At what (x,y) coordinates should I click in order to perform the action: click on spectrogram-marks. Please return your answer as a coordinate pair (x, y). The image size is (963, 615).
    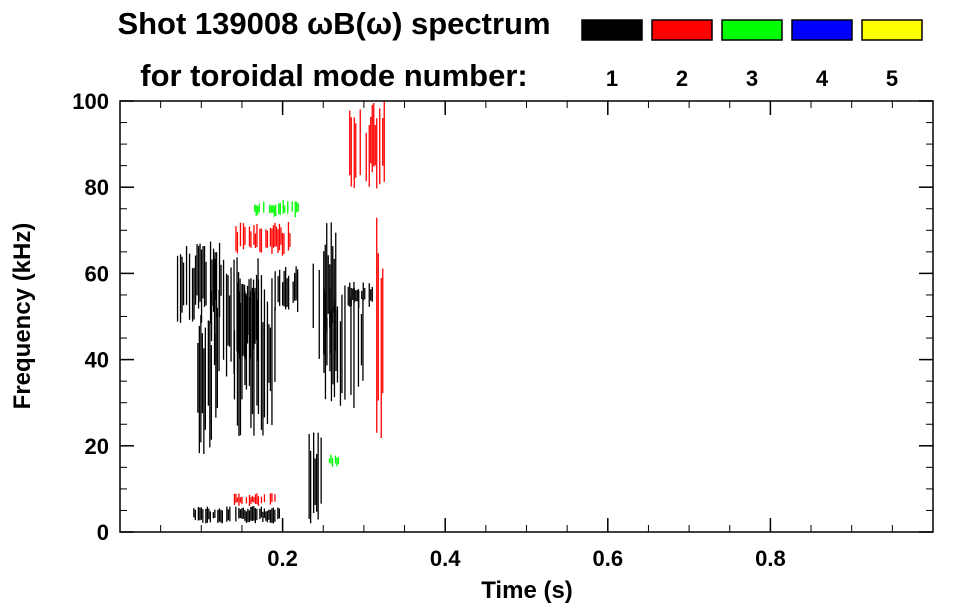
    Looking at the image, I should click on (280, 312).